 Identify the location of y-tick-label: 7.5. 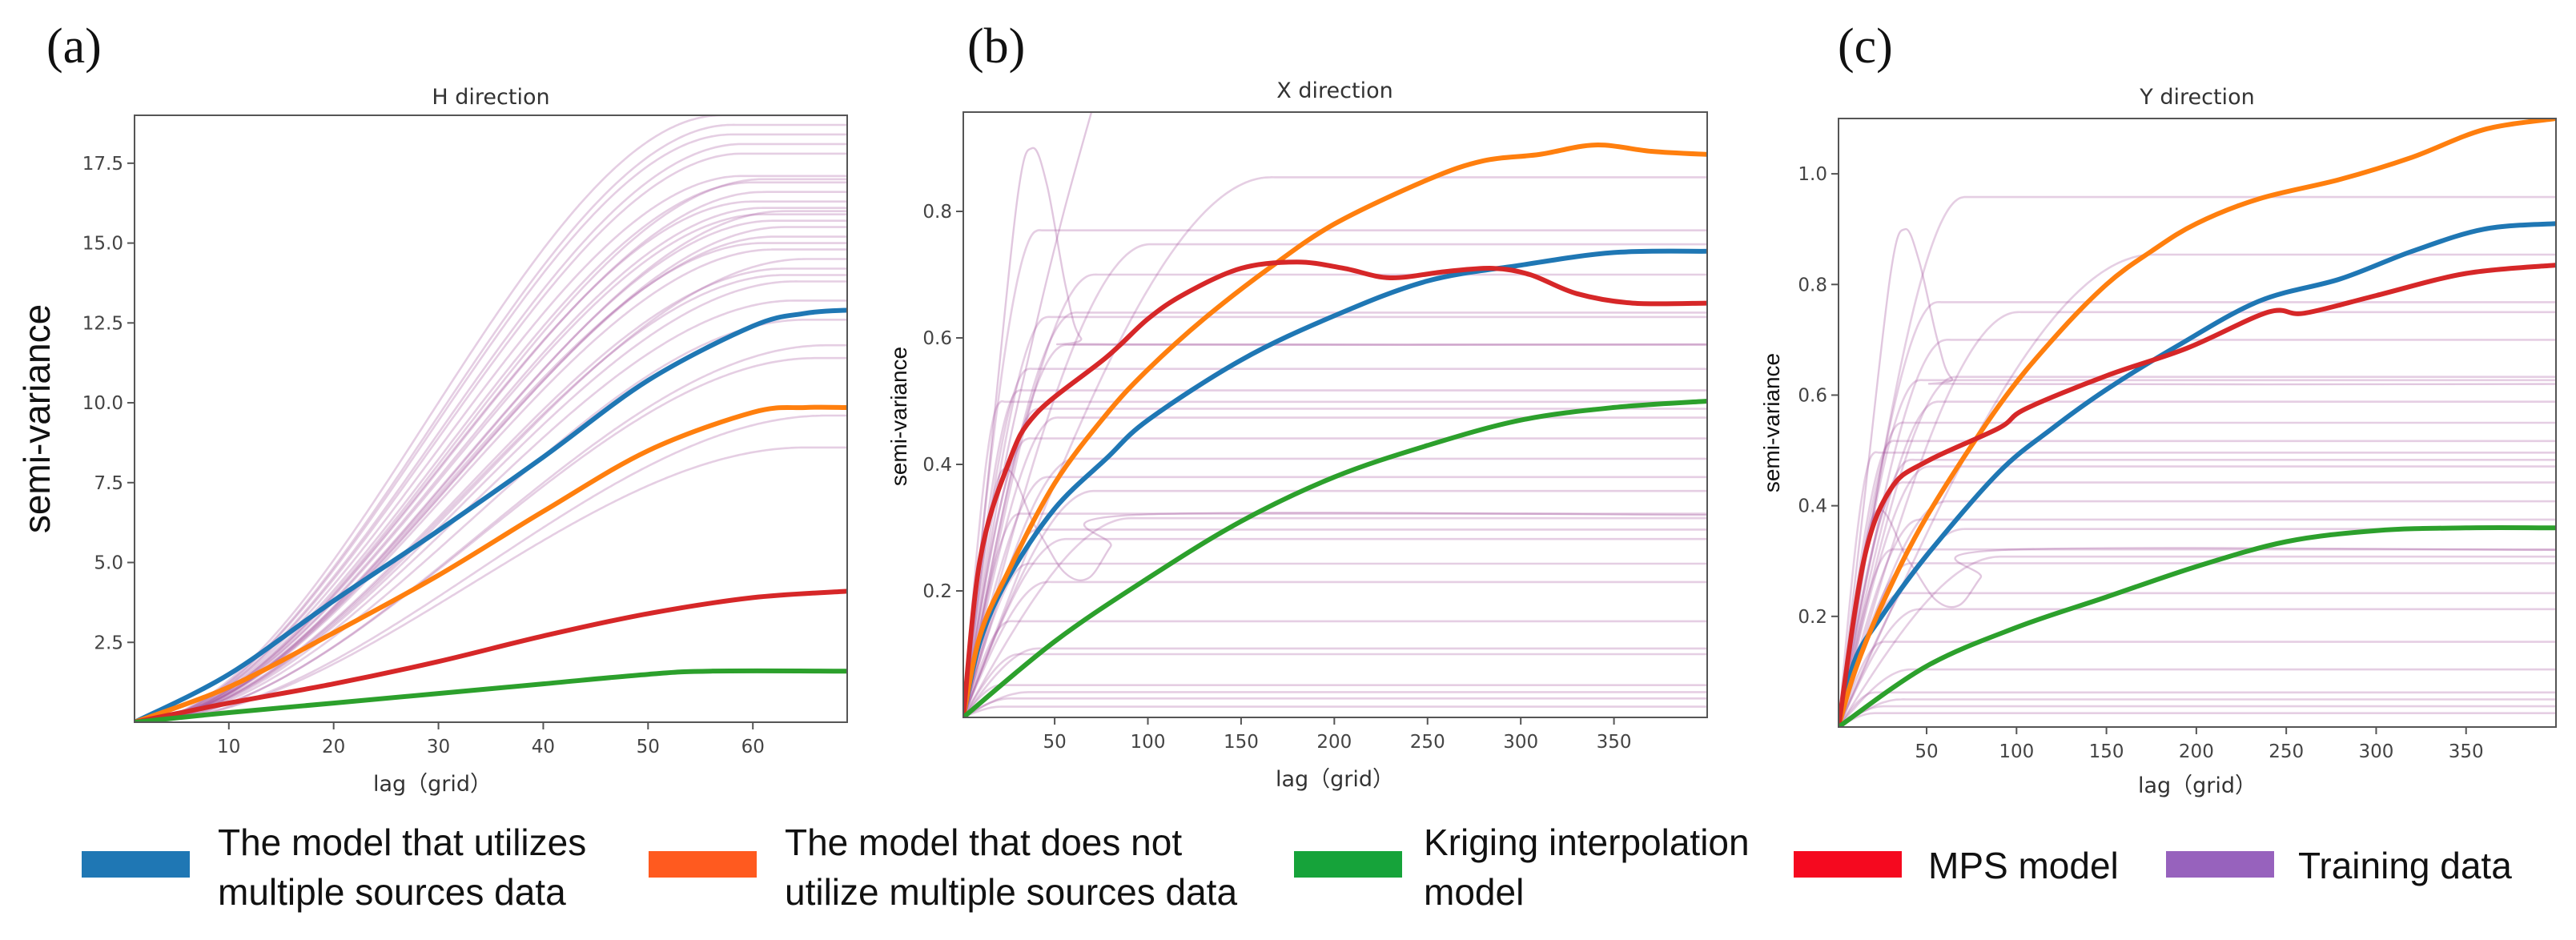
(108, 483).